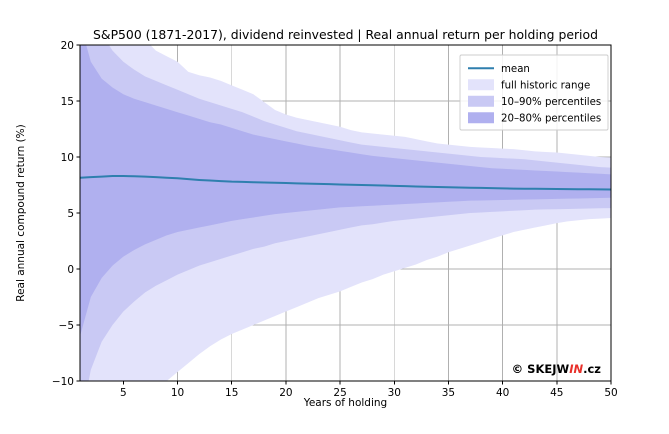 The image size is (669, 434). Describe the element at coordinates (70, 270) in the screenshot. I see `y-tick-label: 0` at that location.